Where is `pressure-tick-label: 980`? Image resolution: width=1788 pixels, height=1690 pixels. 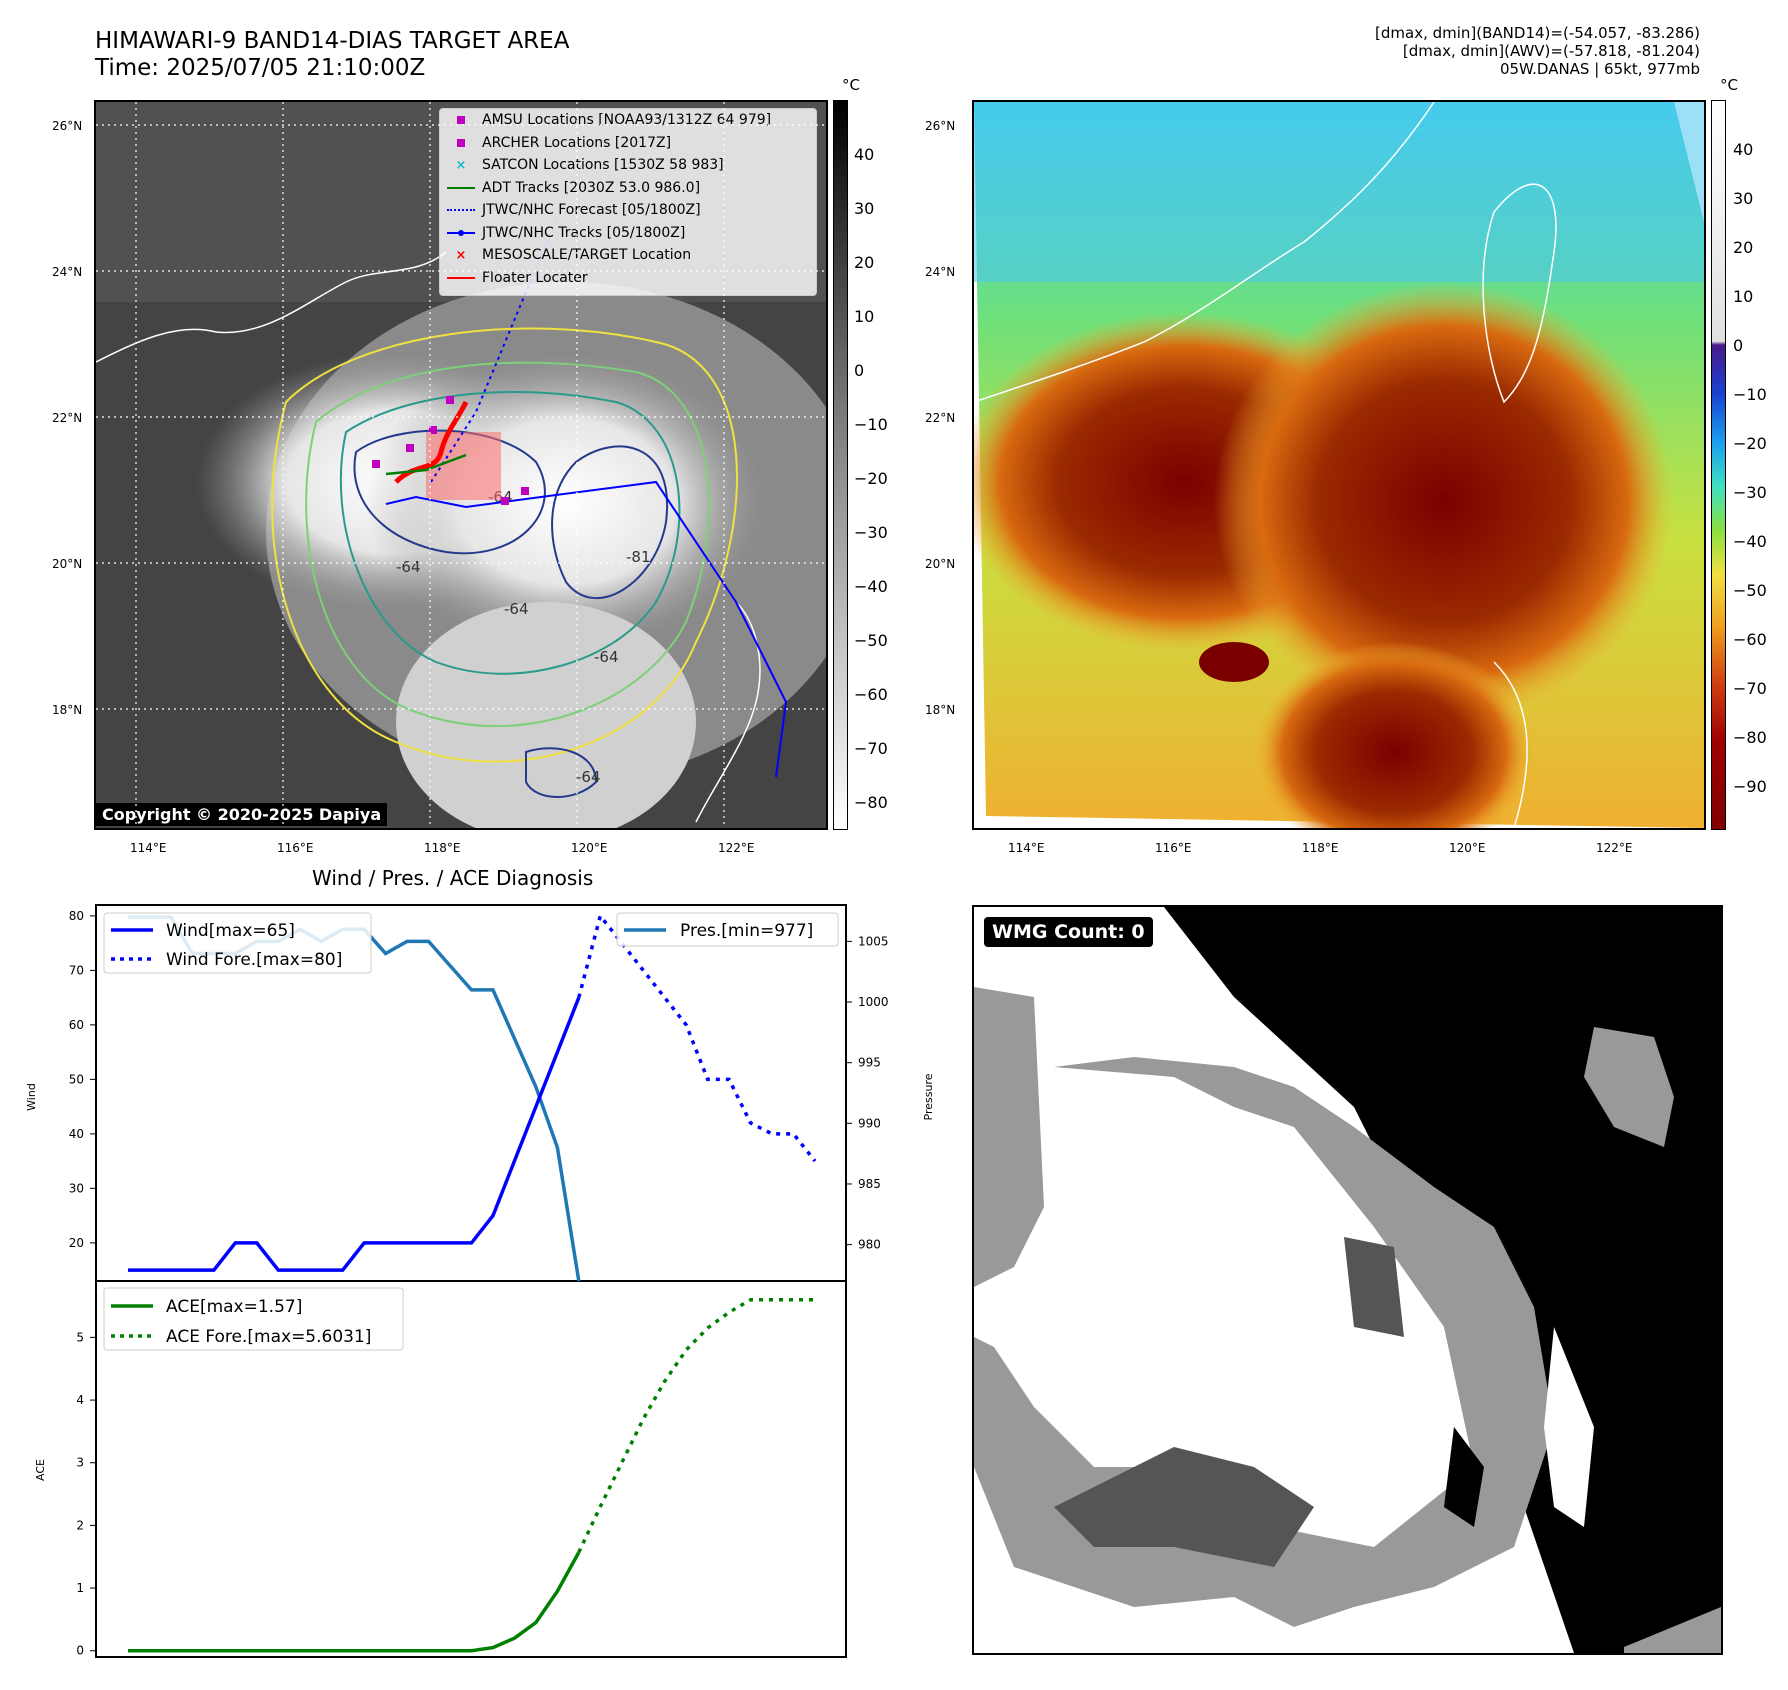 pressure-tick-label: 980 is located at coordinates (869, 1245).